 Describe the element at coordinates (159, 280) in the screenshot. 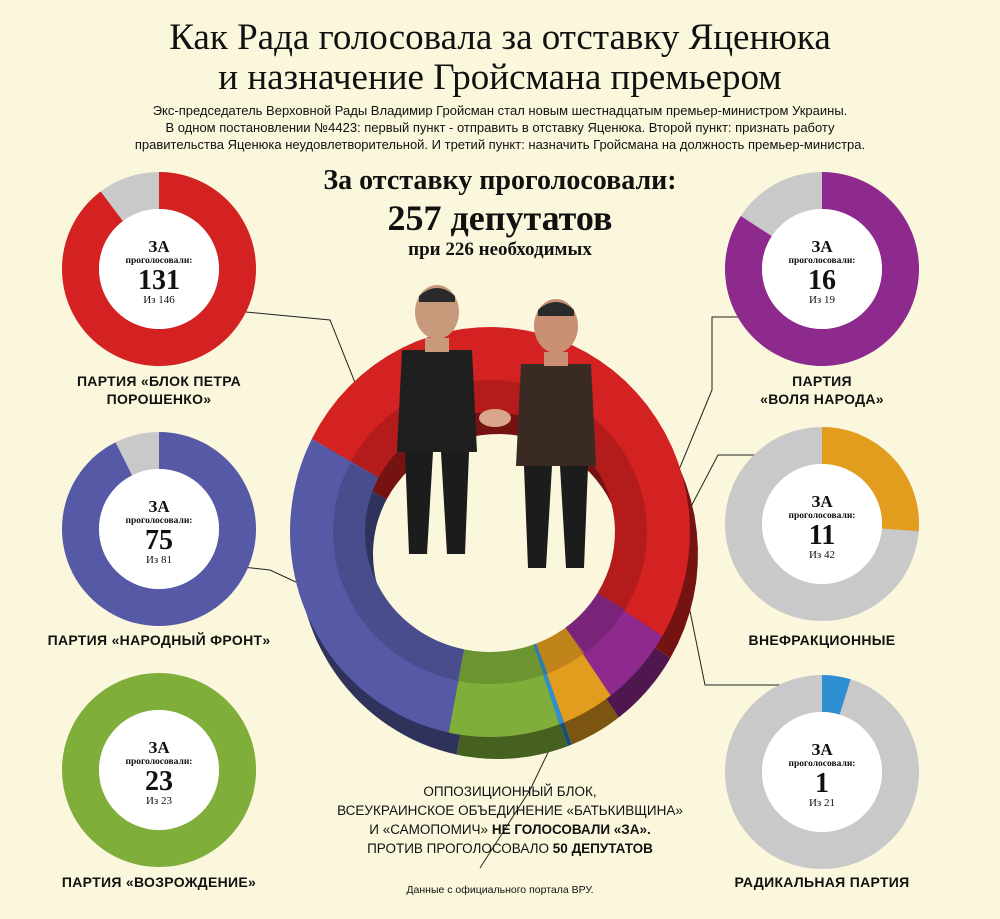

I see `donut-for-value-bpp: 131` at that location.